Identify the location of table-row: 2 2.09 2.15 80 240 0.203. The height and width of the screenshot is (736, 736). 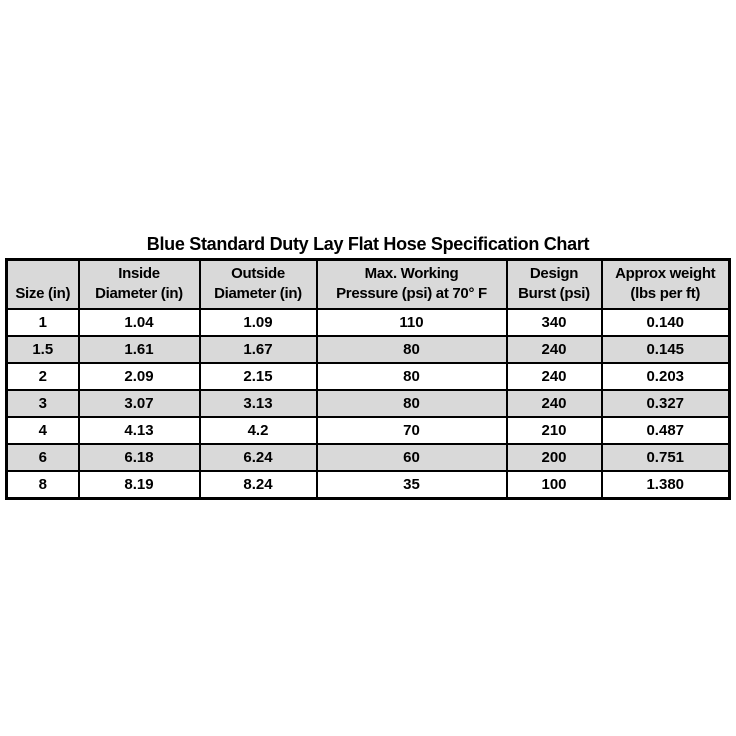
(368, 376).